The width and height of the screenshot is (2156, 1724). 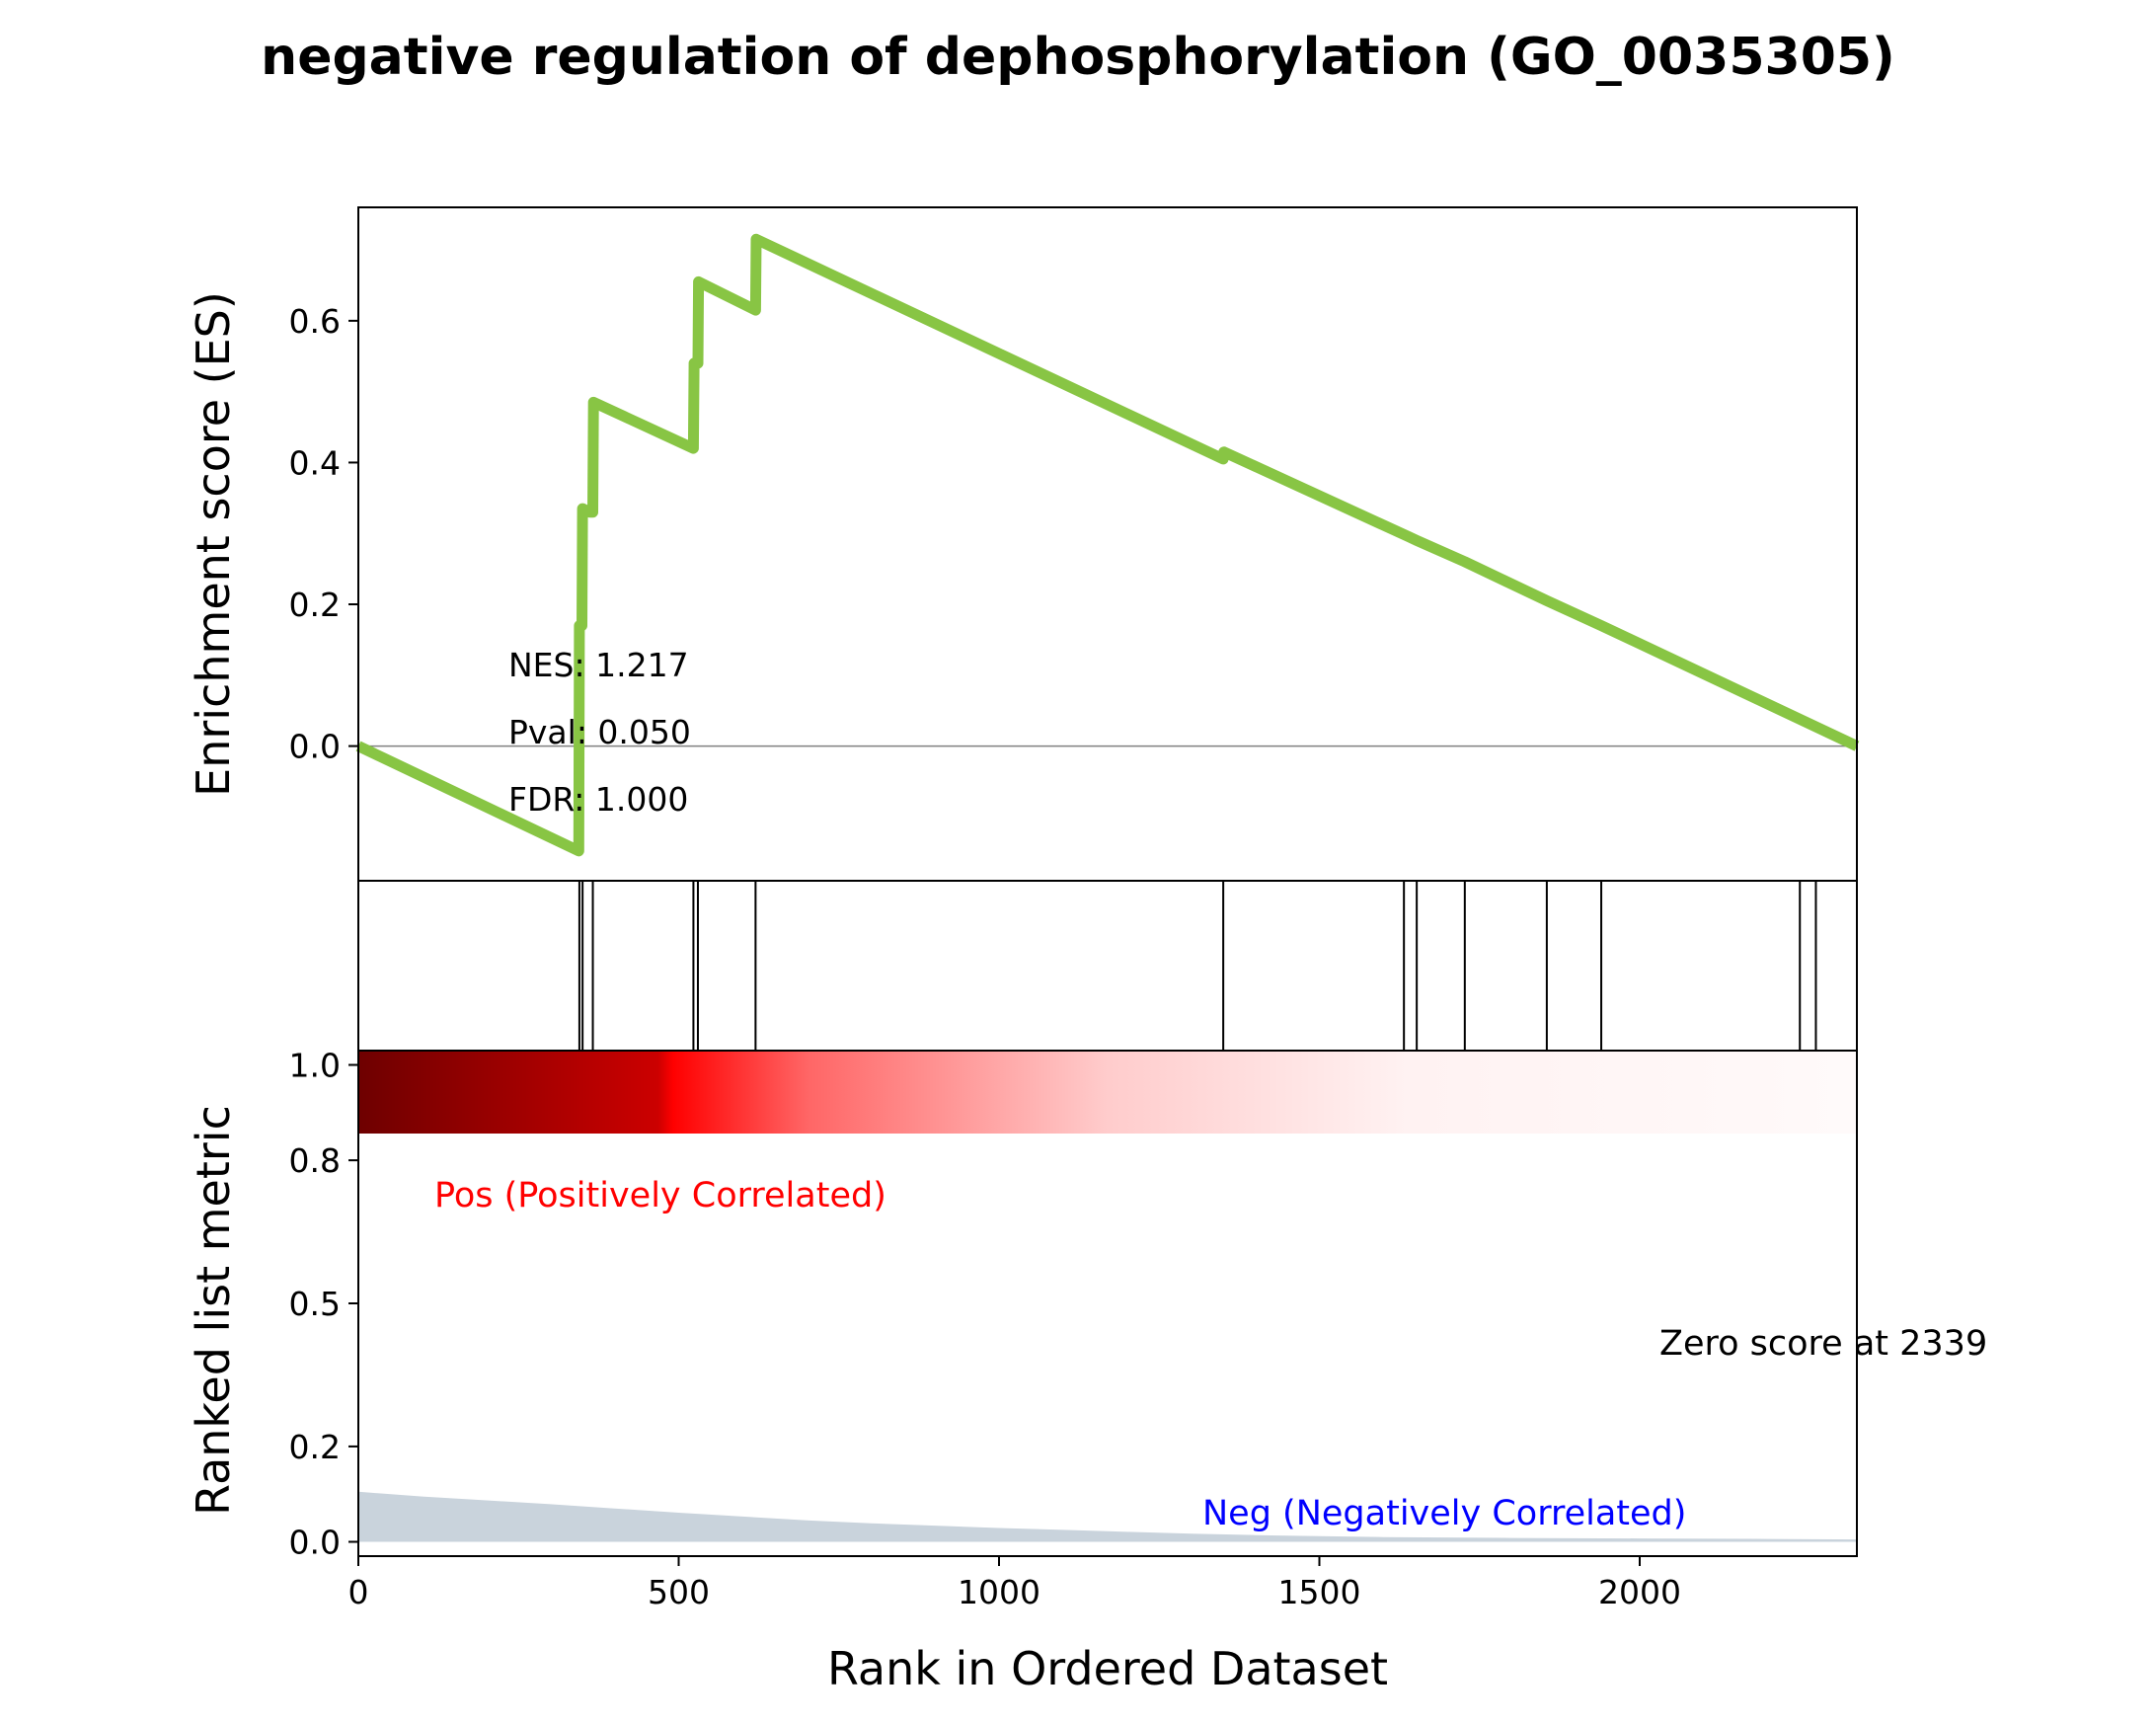 I want to click on pval-stat: Pval: 0.050, so click(x=599, y=732).